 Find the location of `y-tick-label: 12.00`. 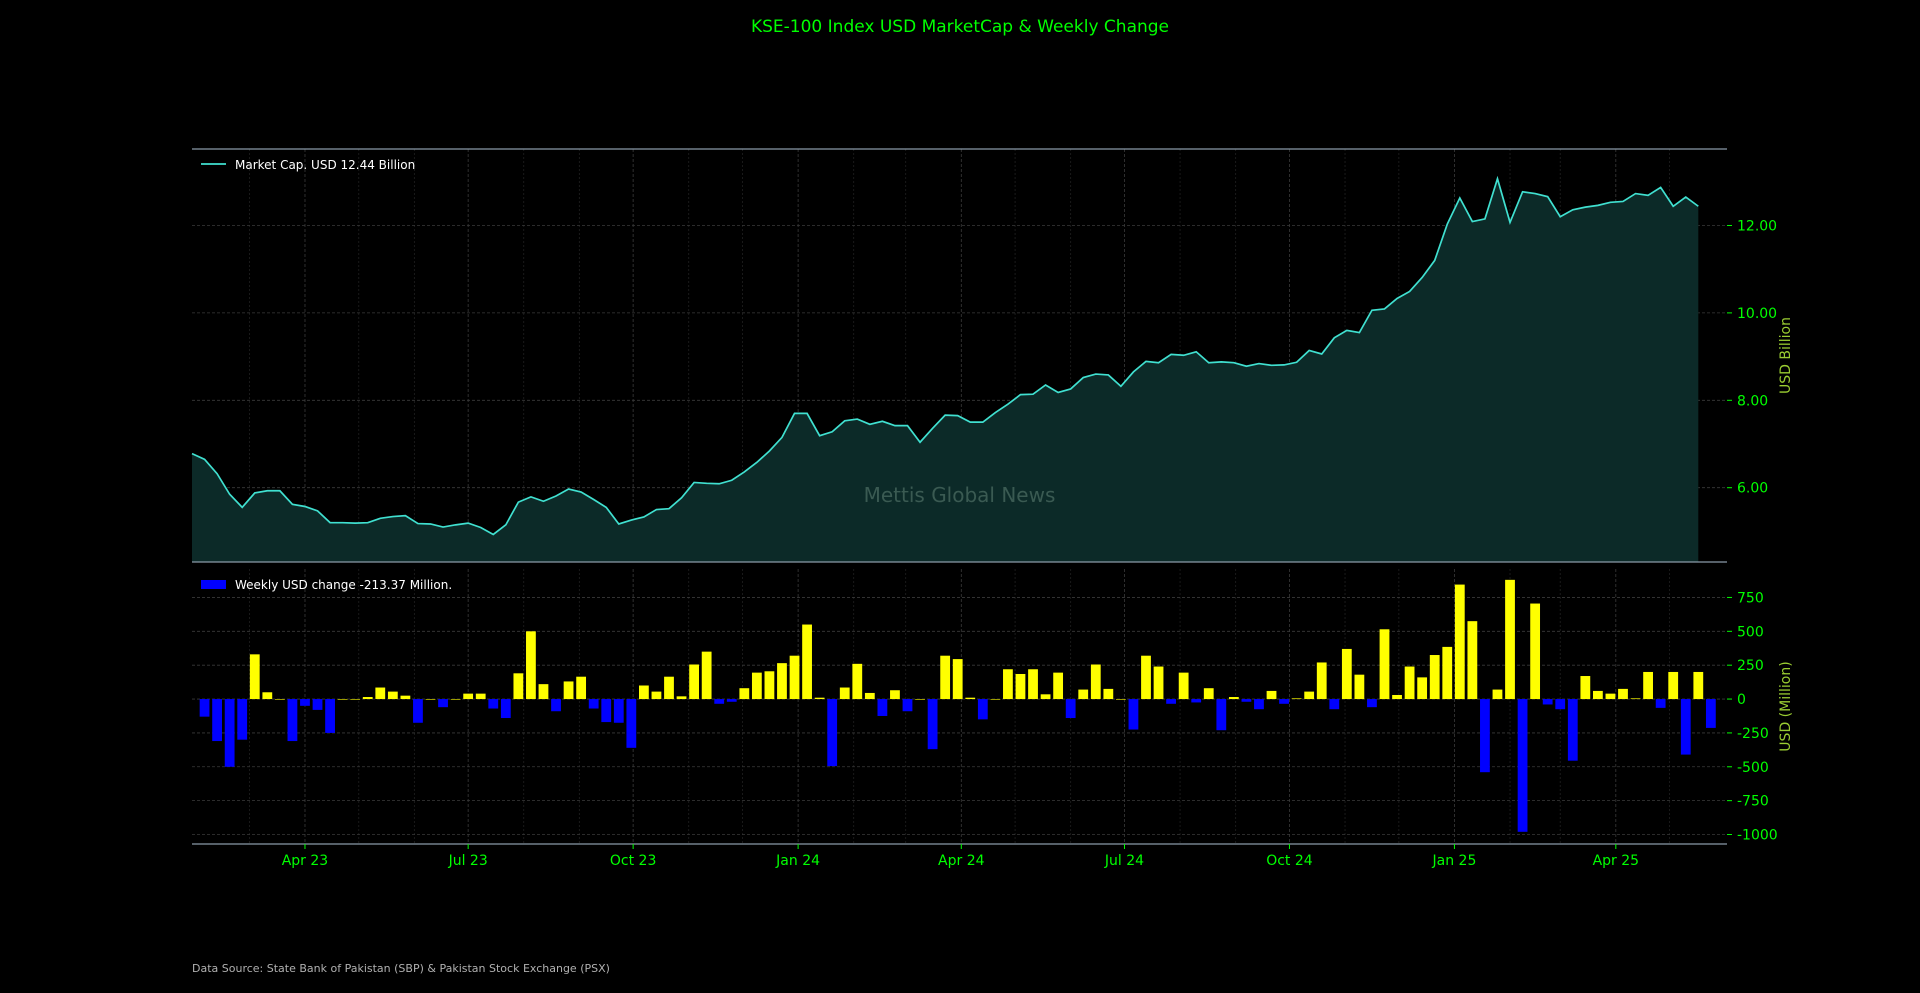

y-tick-label: 12.00 is located at coordinates (1757, 226).